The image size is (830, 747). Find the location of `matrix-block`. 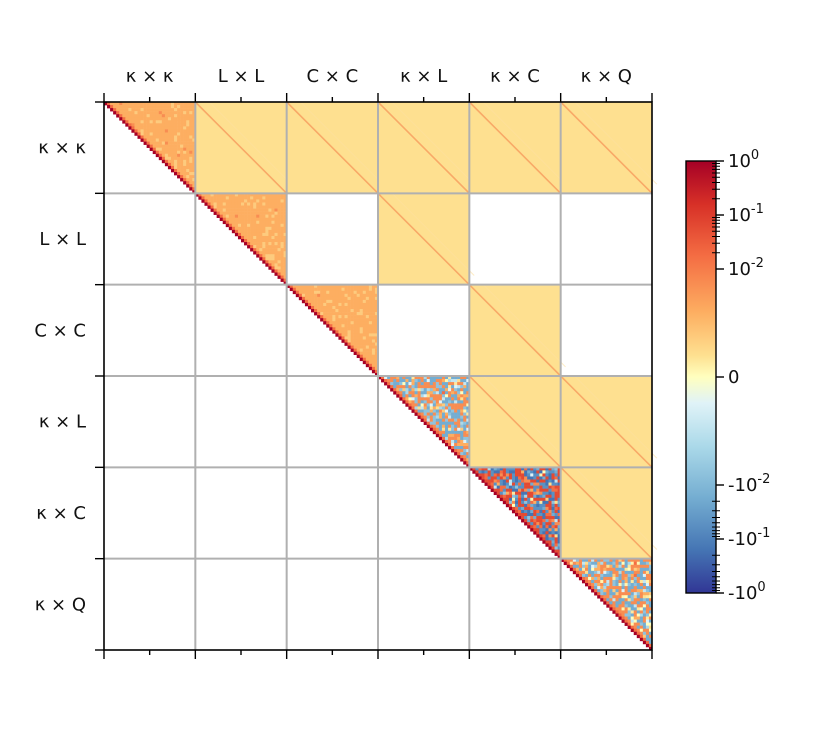

matrix-block is located at coordinates (515, 513).